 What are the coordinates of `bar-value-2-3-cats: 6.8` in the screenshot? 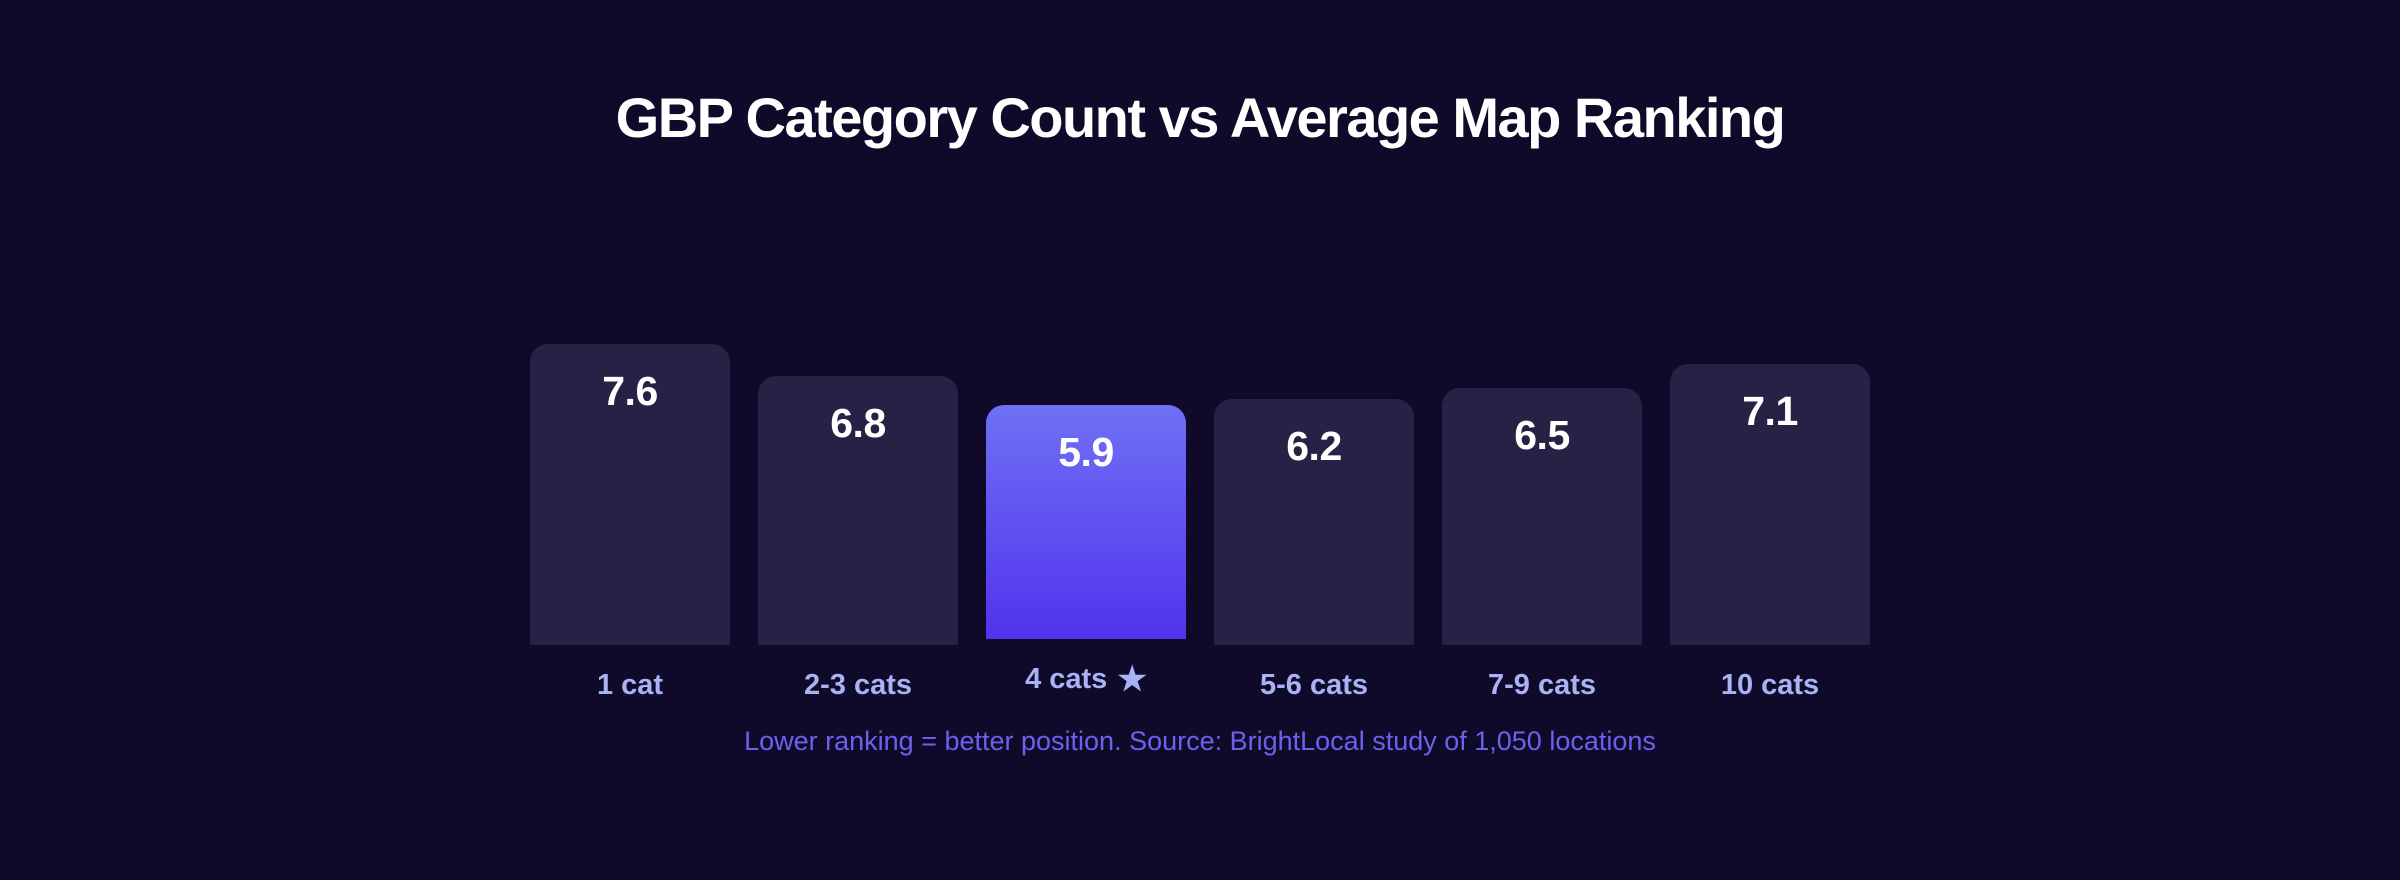 It's located at (858, 423).